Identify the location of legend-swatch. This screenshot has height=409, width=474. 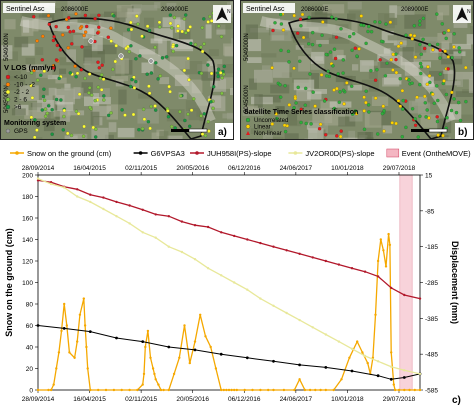
(8, 77).